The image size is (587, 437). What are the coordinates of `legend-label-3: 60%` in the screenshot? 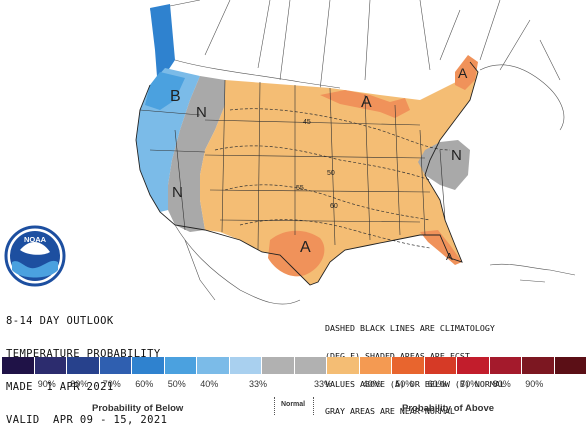 It's located at (144, 384).